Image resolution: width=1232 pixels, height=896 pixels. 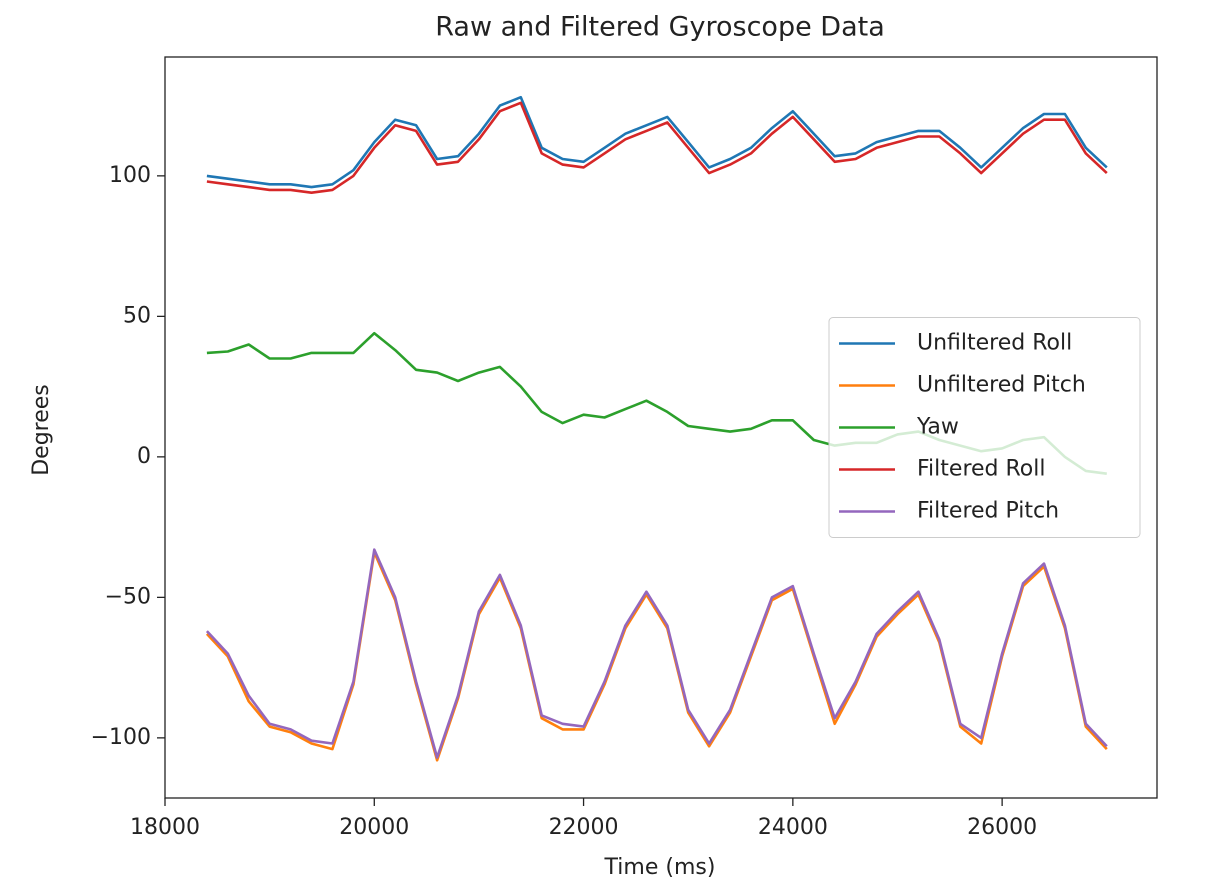 I want to click on y-axis-label: Degrees, so click(x=41, y=430).